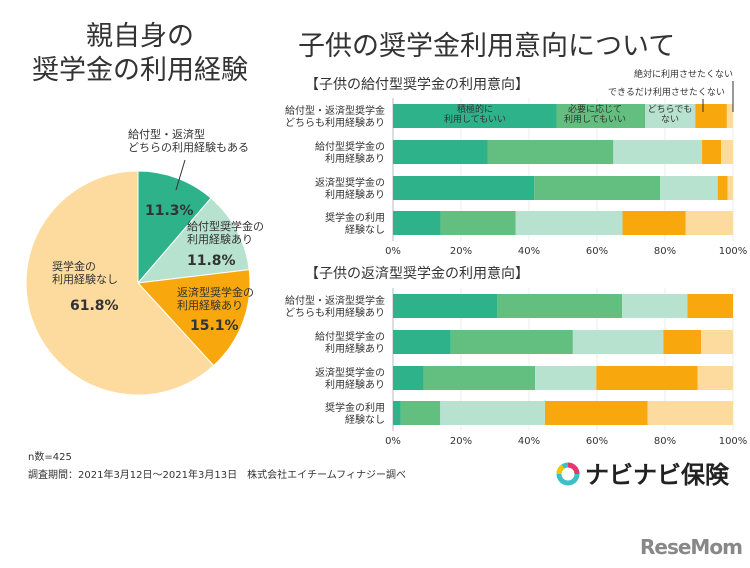 This screenshot has width=750, height=568. I want to click on pie-value-kyufu: 11.8%, so click(211, 261).